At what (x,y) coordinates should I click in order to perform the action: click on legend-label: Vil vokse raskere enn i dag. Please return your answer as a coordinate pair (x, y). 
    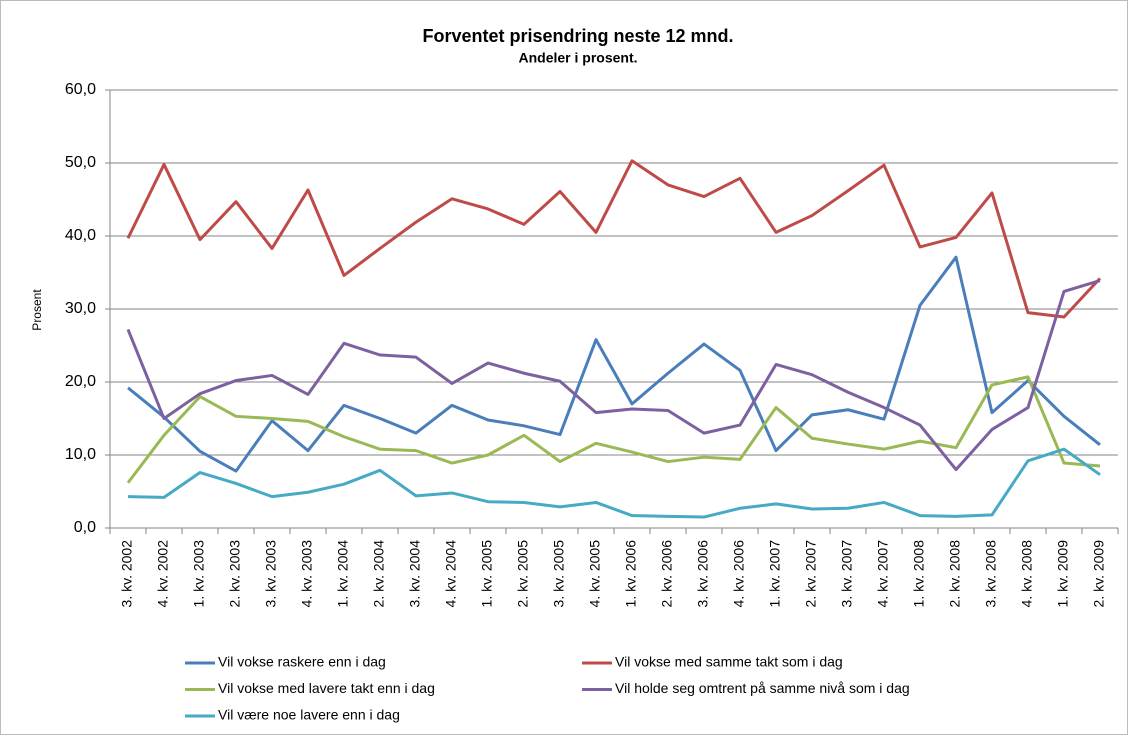
    Looking at the image, I should click on (302, 662).